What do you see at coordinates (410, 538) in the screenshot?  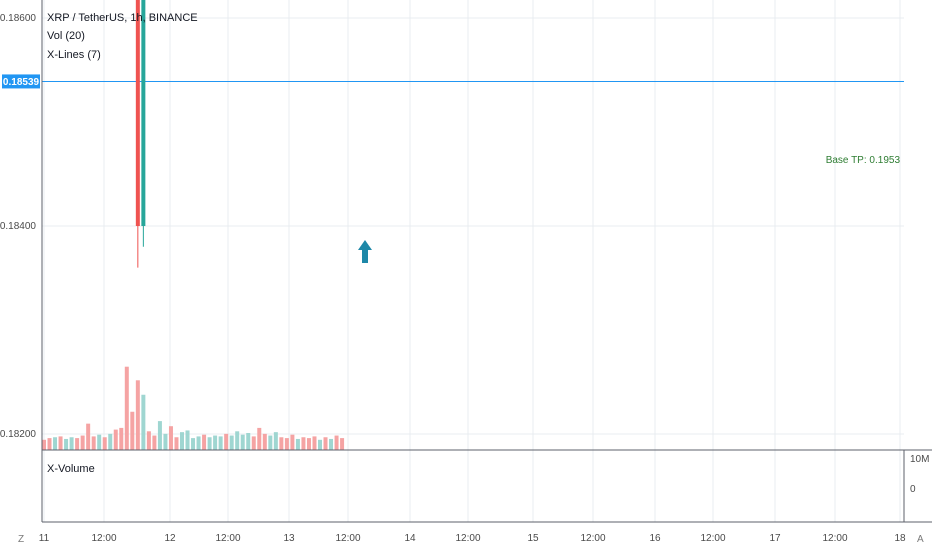 I see `time-tick-label: 14` at bounding box center [410, 538].